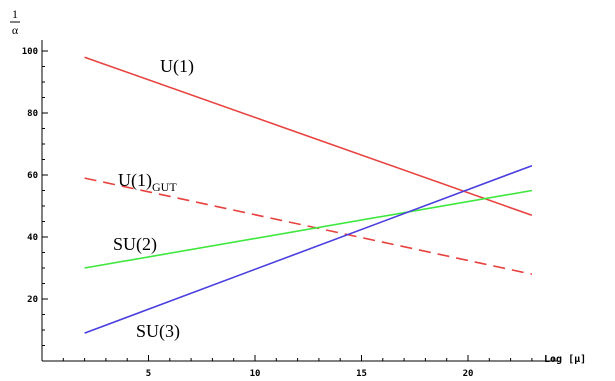 Image resolution: width=615 pixels, height=381 pixels. Describe the element at coordinates (148, 374) in the screenshot. I see `x-tick-label: 5` at that location.